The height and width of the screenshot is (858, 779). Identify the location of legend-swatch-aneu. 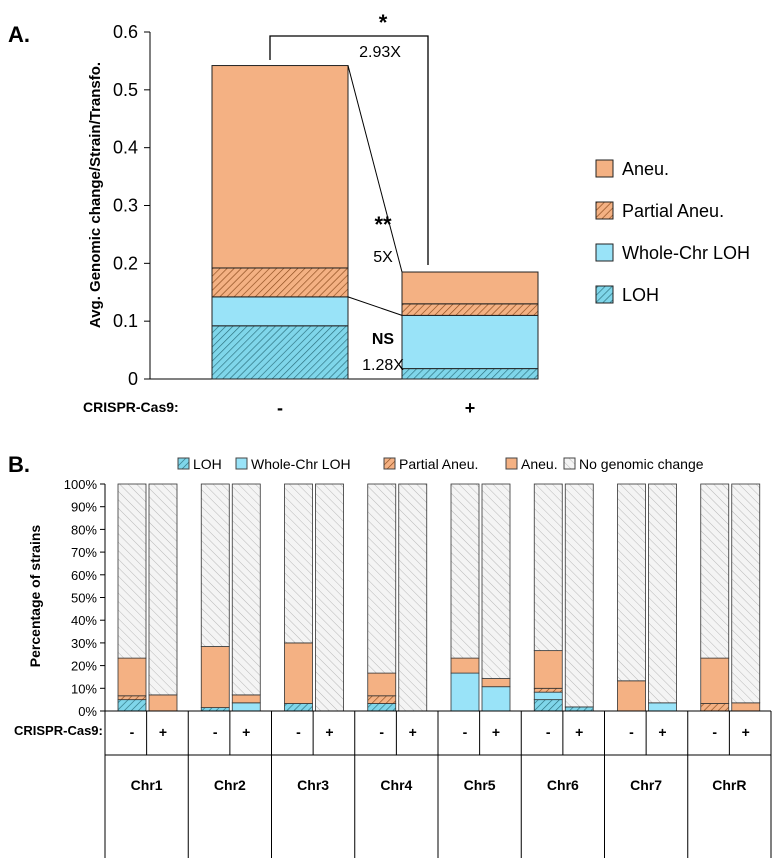
(604, 168).